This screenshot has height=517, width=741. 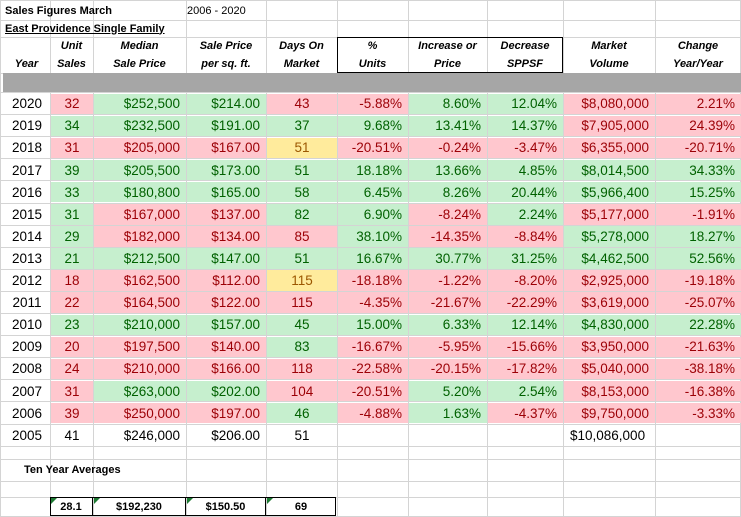 What do you see at coordinates (140, 280) in the screenshot?
I see `cell-median-price: $162,500` at bounding box center [140, 280].